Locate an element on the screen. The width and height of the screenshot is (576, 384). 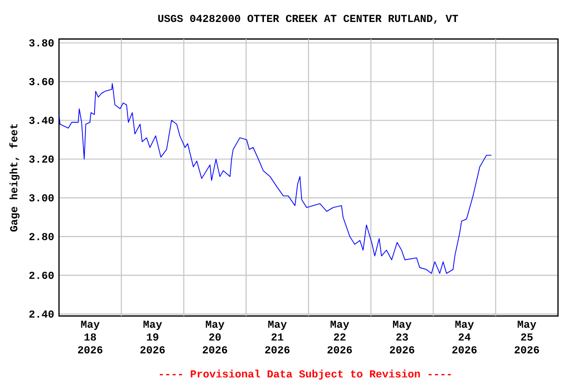
text: ---- Provisional Data Subject to Revision ---- is located at coordinates (305, 375).